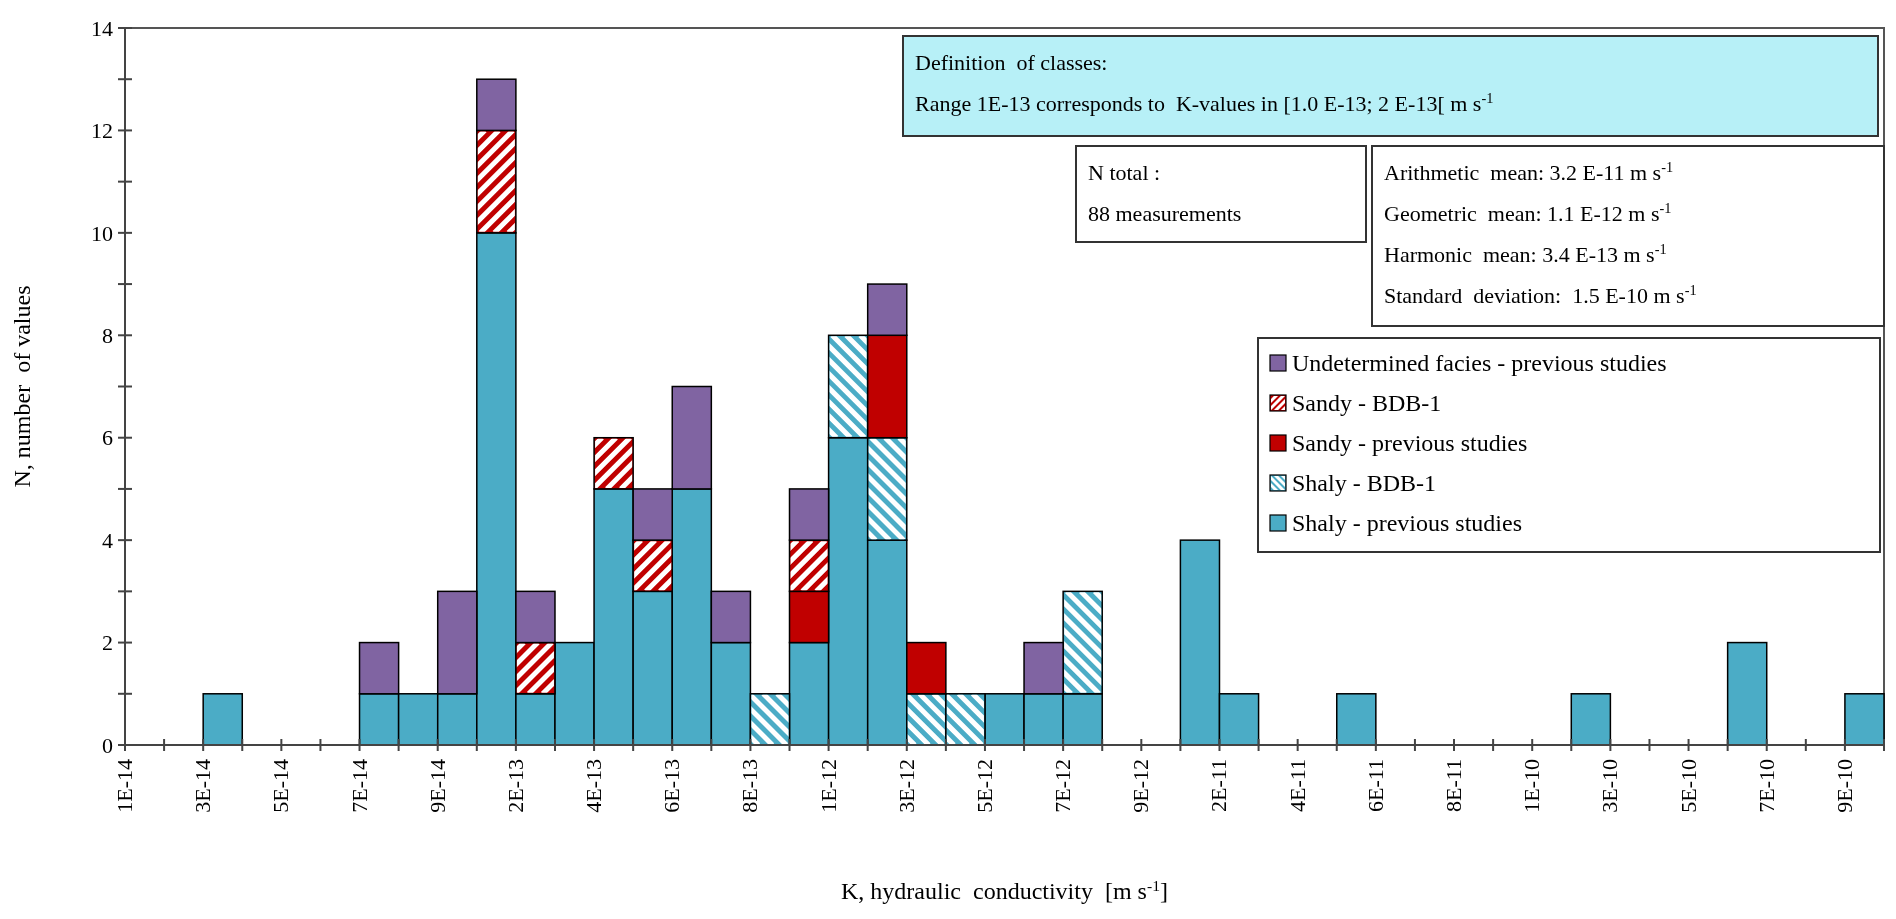 This screenshot has height=919, width=1896. I want to click on x-tick-label: 2E-11, so click(1219, 785).